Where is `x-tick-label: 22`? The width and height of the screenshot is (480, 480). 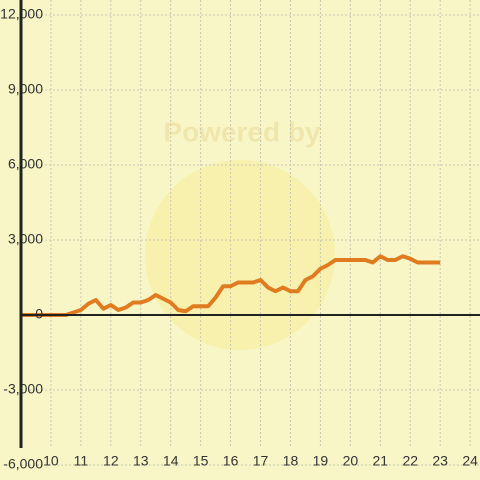
x-tick-label: 22 is located at coordinates (410, 461).